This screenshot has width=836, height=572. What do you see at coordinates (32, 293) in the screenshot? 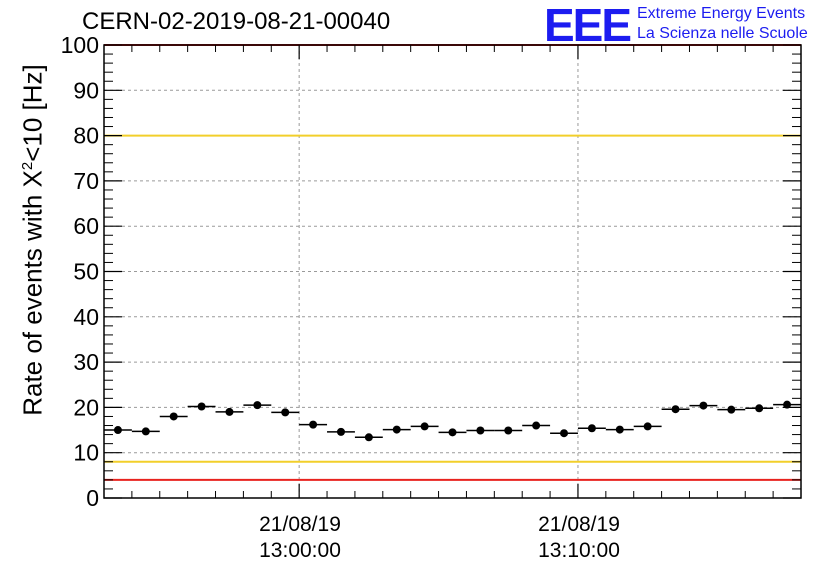
I see `y-axis-label-main: Rate of events with X` at bounding box center [32, 293].